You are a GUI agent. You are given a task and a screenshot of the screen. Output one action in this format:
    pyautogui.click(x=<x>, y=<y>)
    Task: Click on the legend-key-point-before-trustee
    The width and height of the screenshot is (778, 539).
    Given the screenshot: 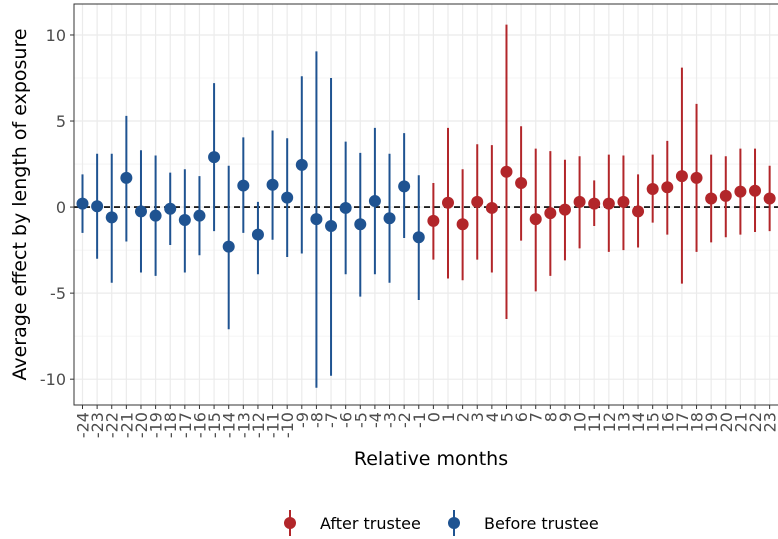 What is the action you would take?
    pyautogui.click(x=454, y=523)
    